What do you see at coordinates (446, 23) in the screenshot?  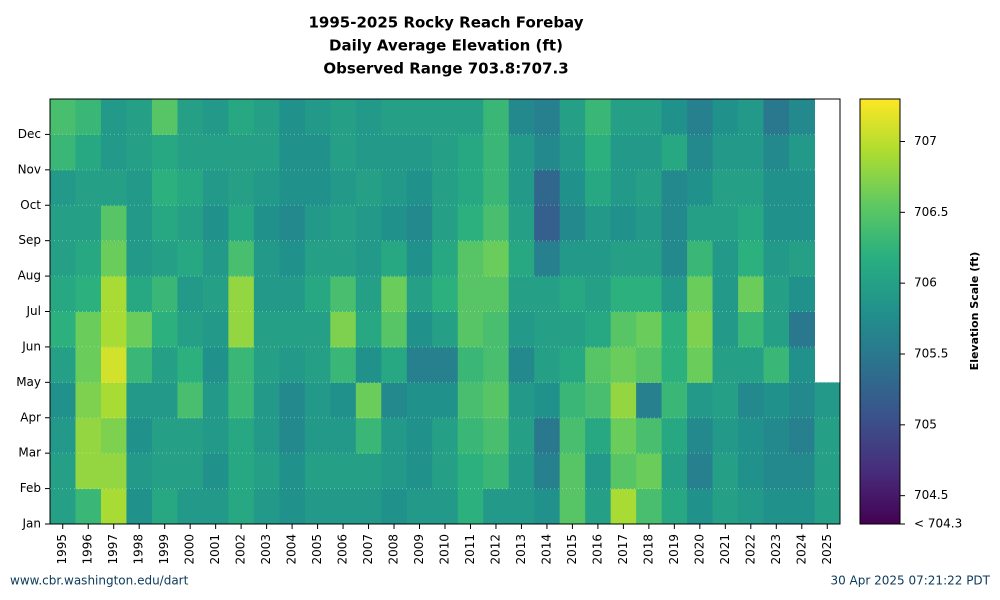 I see `chart-title: 1995-2025 Rocky Reach Forebay` at bounding box center [446, 23].